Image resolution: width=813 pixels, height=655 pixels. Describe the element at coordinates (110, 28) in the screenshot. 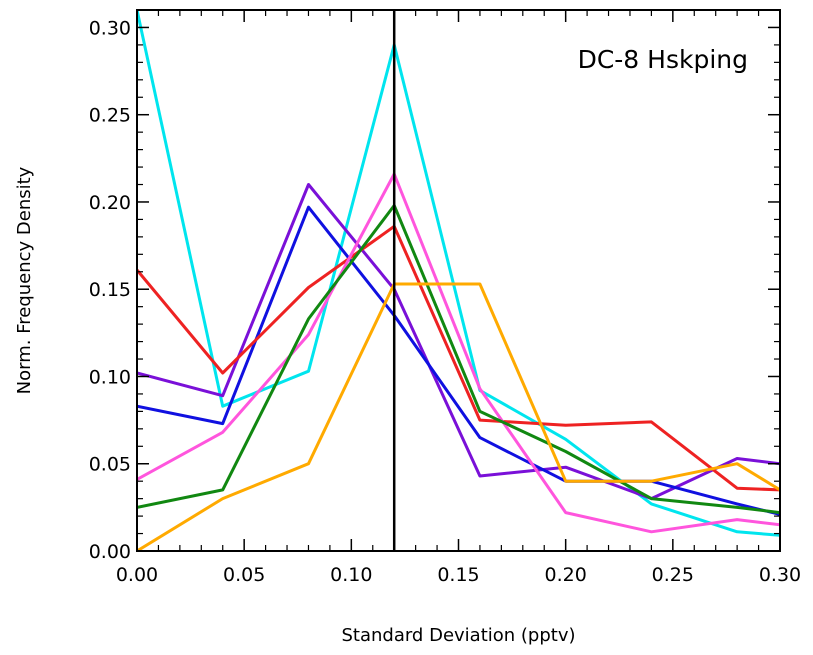

I see `y-tick-label: 0.30` at that location.